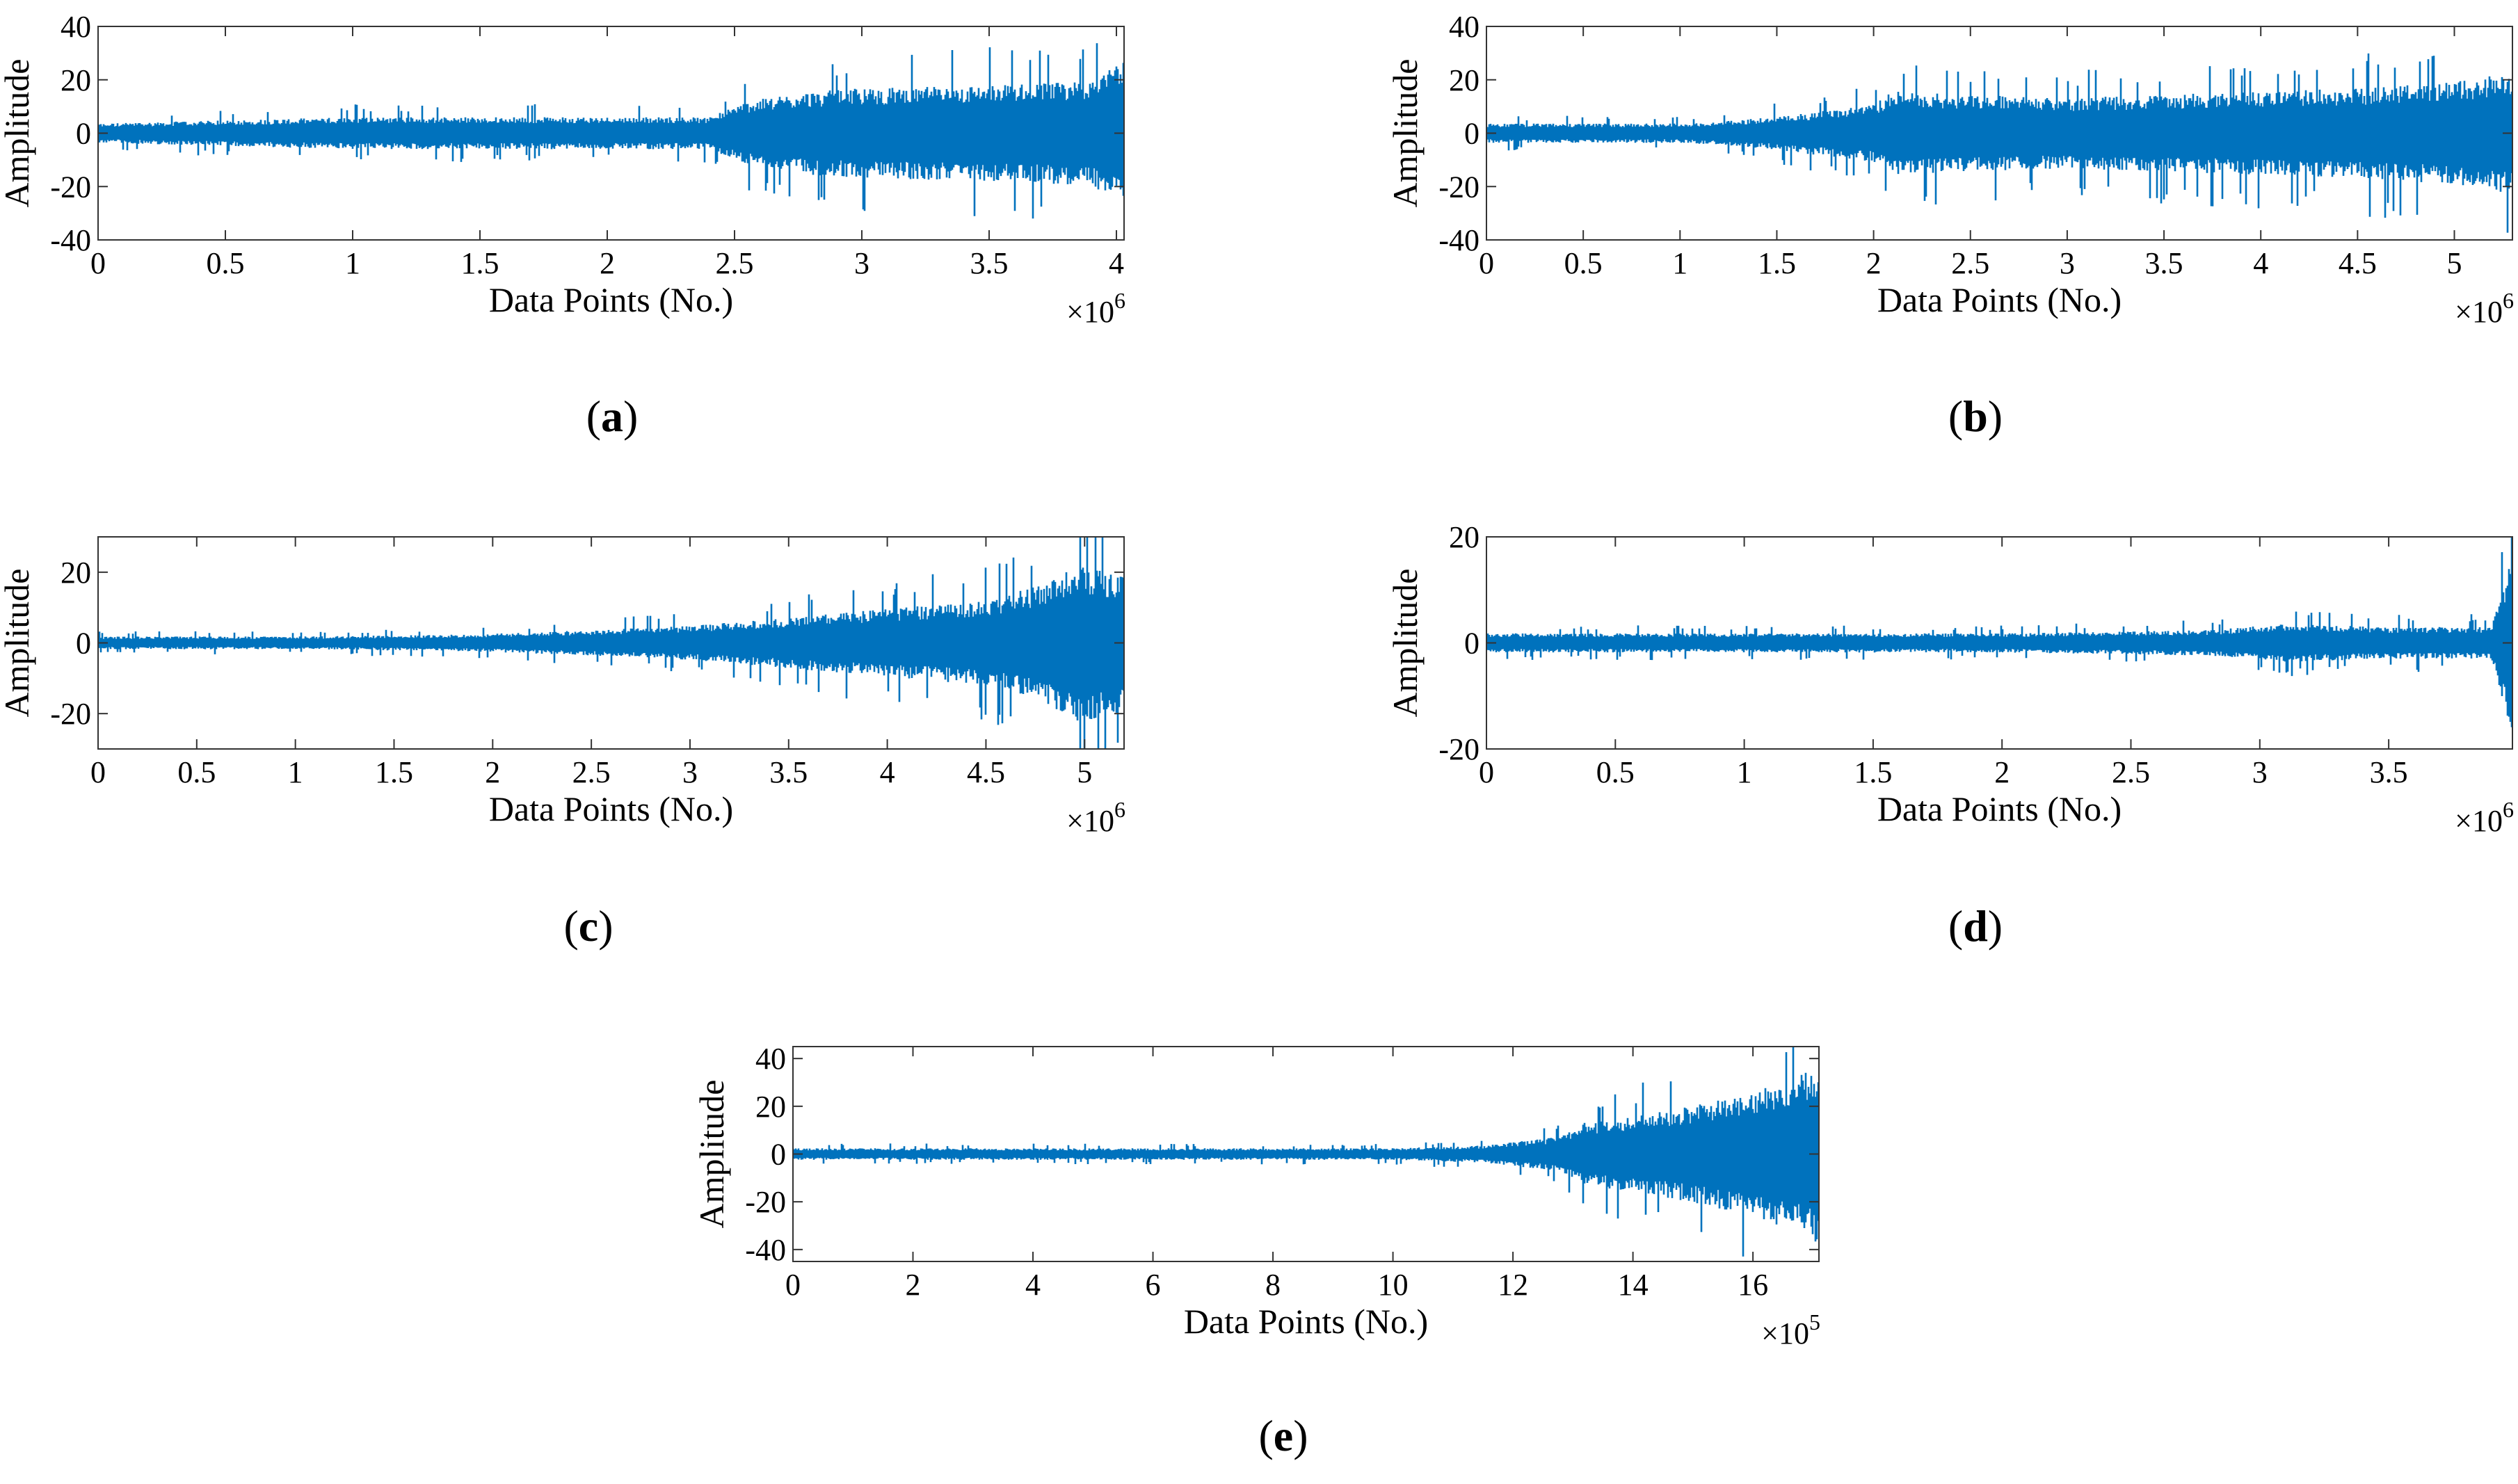  What do you see at coordinates (1393, 1285) in the screenshot?
I see `x-tick-label: 10` at bounding box center [1393, 1285].